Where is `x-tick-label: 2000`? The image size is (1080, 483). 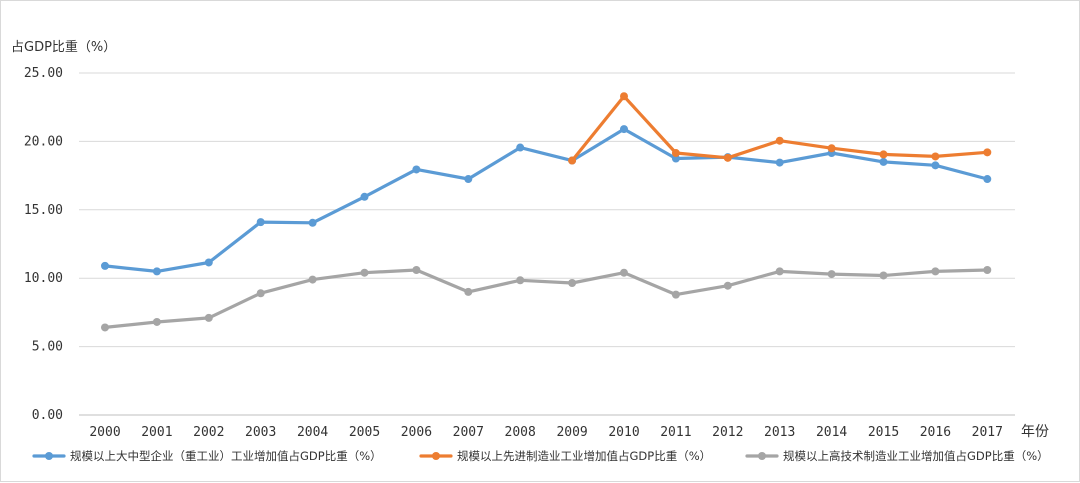
x-tick-label: 2000 is located at coordinates (104, 432).